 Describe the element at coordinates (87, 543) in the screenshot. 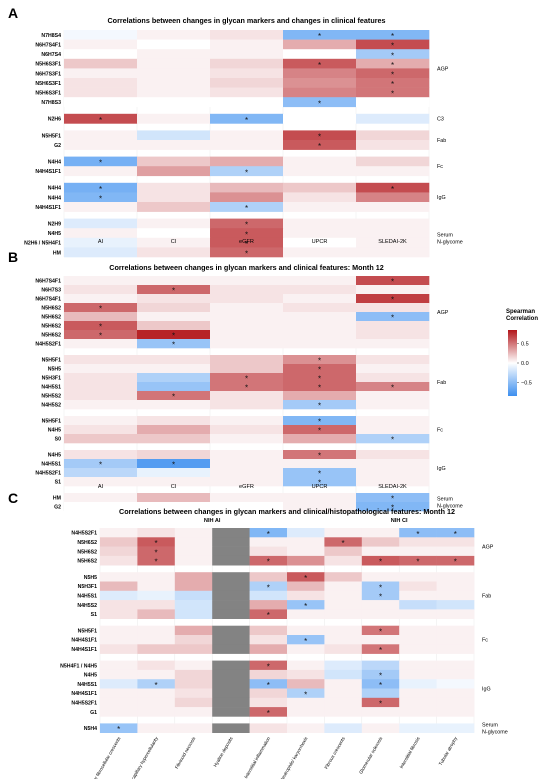

I see `row-label: N5H6S2` at that location.